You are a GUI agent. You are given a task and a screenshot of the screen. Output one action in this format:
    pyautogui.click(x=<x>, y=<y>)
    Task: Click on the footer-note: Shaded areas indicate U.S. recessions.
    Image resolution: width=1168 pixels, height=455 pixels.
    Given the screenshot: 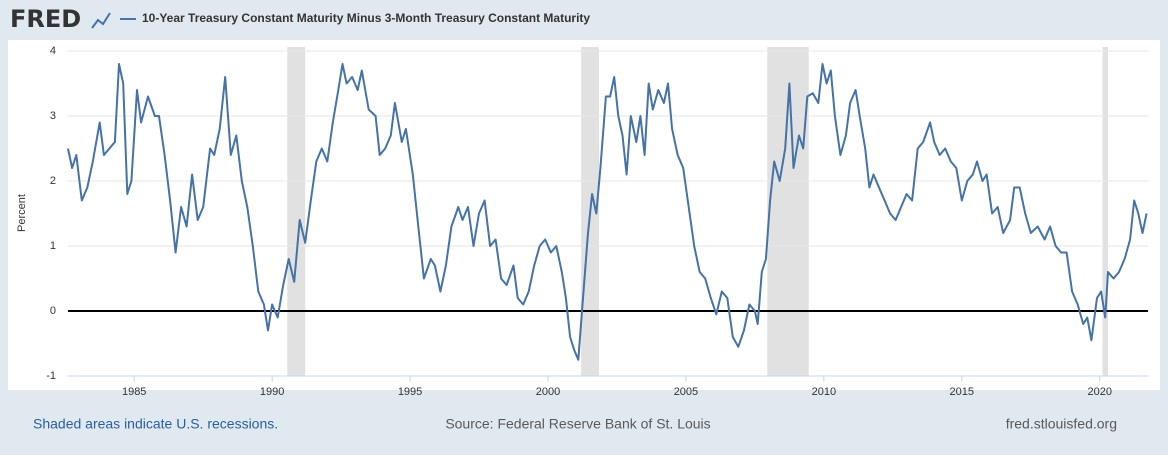 What is the action you would take?
    pyautogui.click(x=155, y=424)
    